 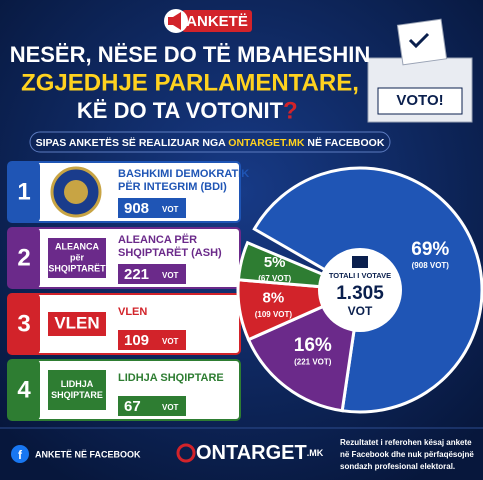 What do you see at coordinates (266, 143) in the screenshot?
I see `subtitle-site: ONTARGET.MK` at bounding box center [266, 143].